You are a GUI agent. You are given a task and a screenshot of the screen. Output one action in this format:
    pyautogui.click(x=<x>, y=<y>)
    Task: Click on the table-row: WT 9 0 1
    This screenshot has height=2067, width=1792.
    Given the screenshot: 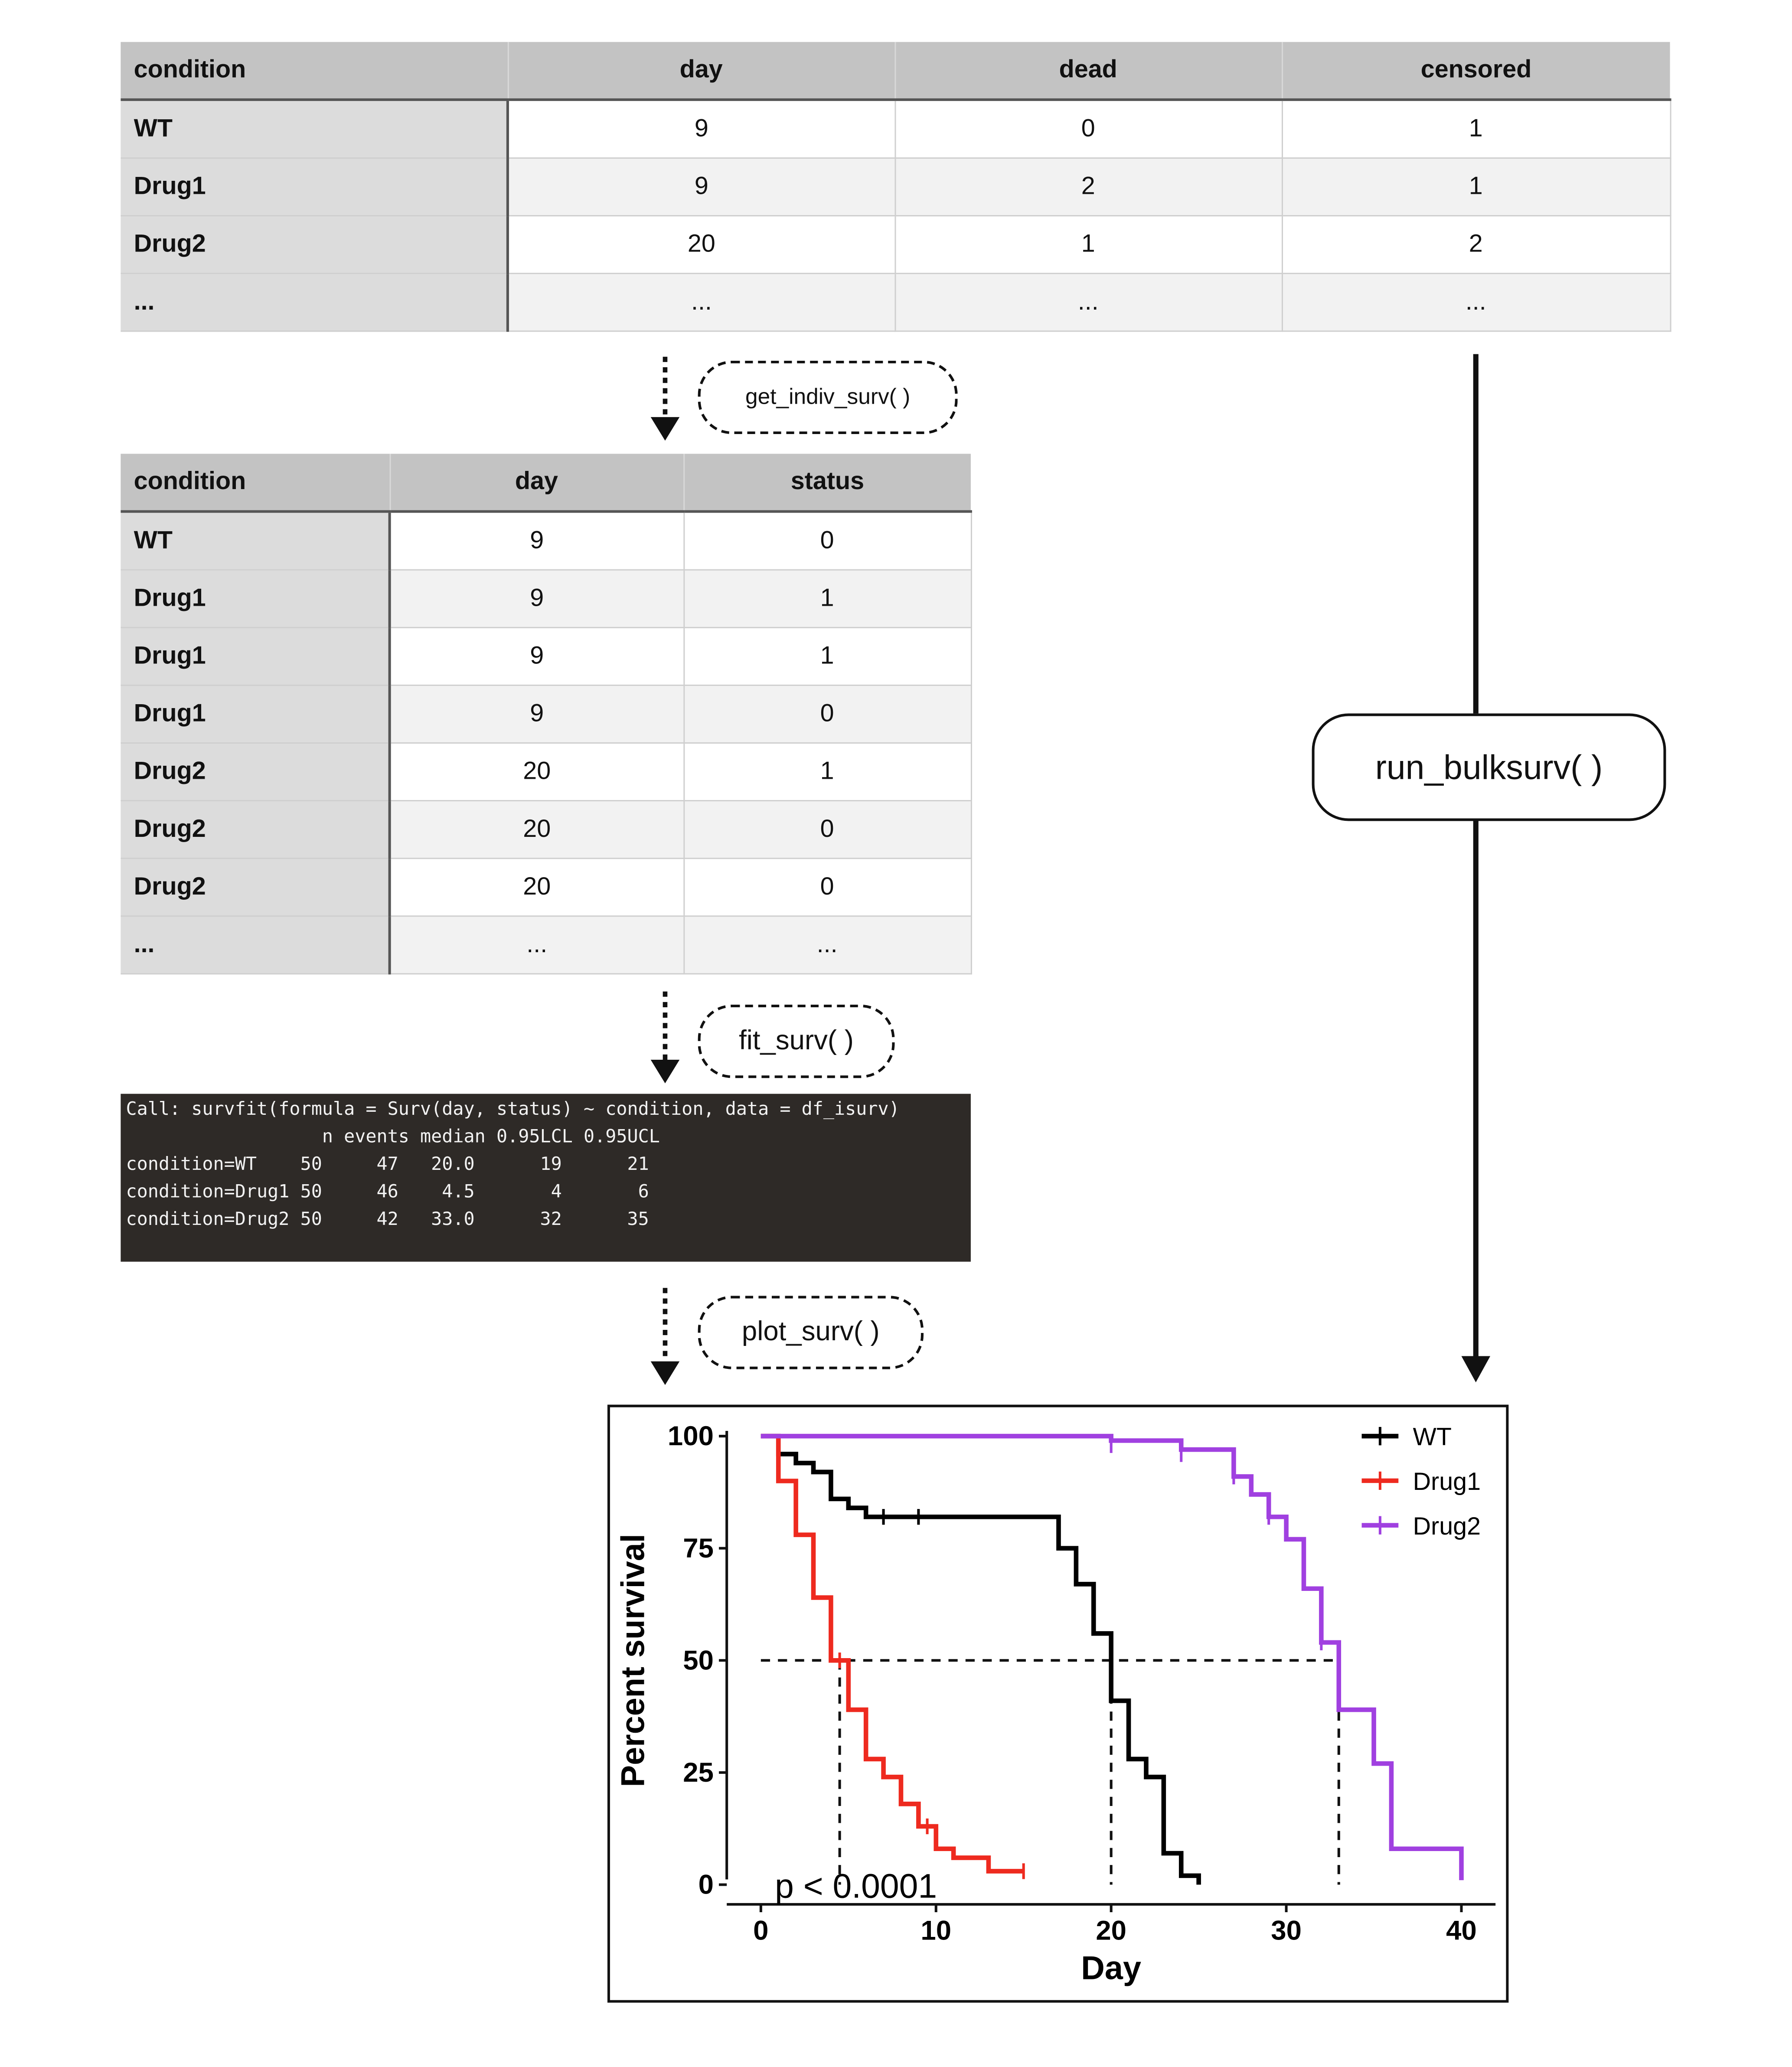 What is the action you would take?
    pyautogui.click(x=896, y=129)
    